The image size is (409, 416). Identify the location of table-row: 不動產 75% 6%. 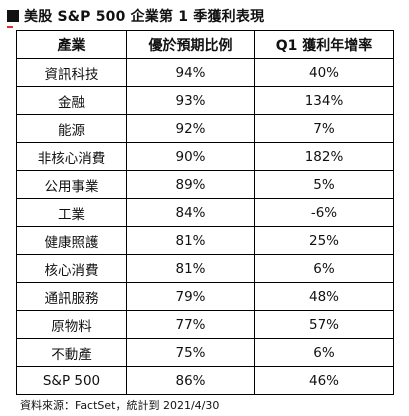
(205, 352).